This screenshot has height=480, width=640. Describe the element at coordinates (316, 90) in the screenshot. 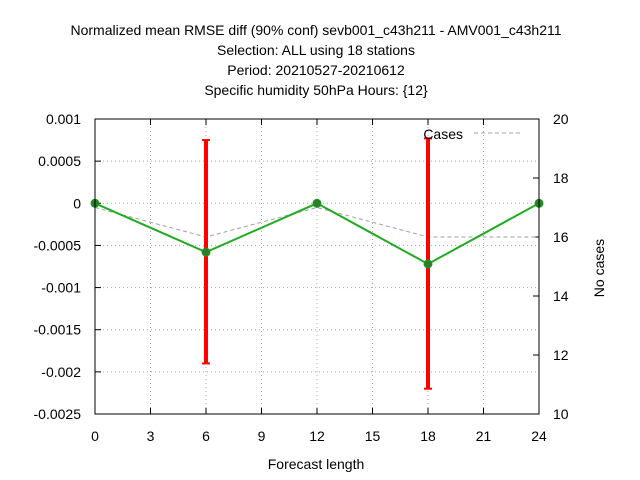

I see `title-line: Specific humidity 50hPa Hours: {12}` at that location.